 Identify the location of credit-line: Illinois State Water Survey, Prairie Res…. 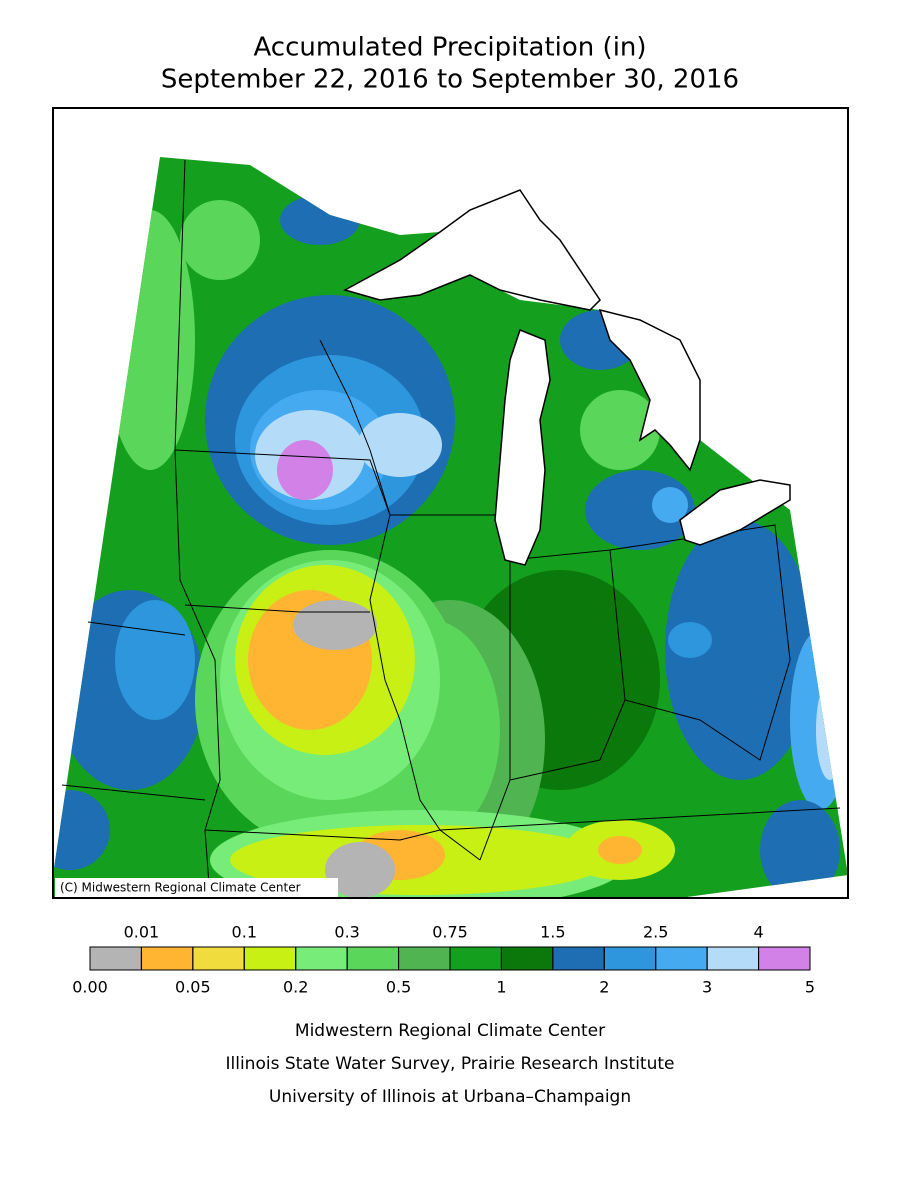
(450, 1064).